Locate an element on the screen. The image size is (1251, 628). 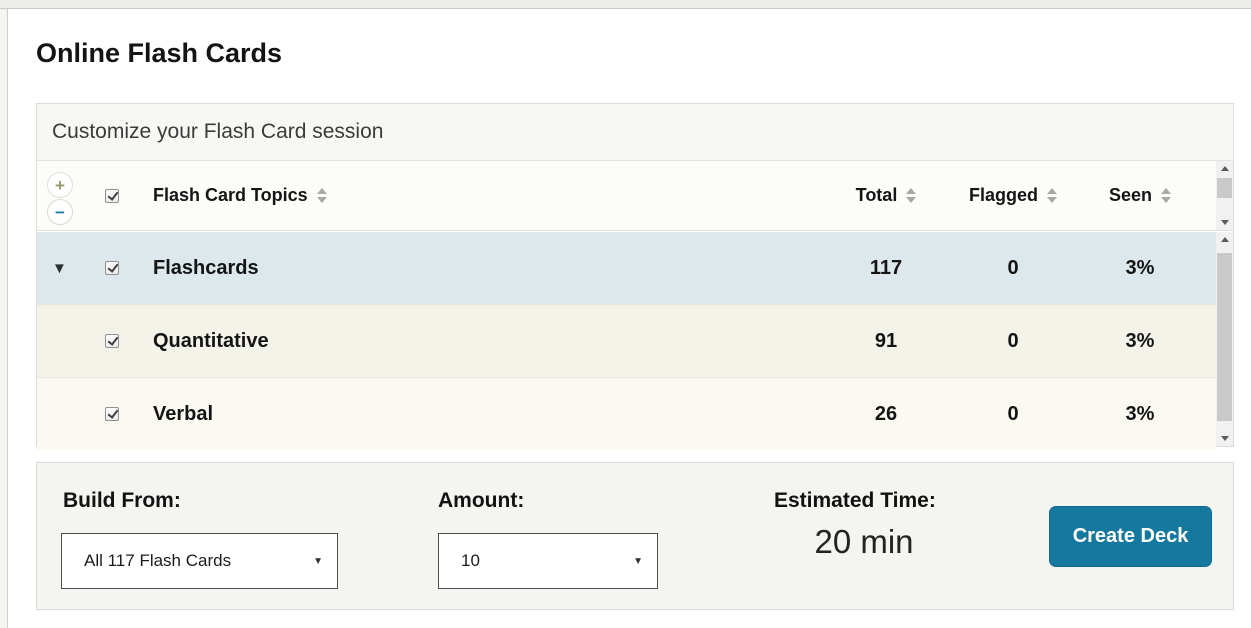
collapse-topic-icon: ▼ is located at coordinates (59, 268).